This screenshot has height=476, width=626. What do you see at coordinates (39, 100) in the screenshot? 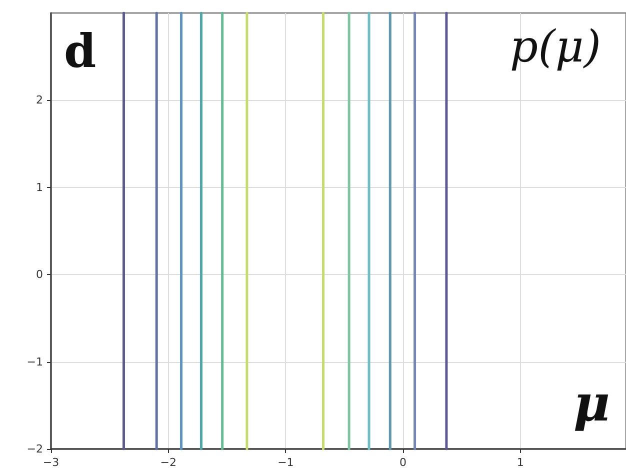
I see `y-tick-label: 2` at bounding box center [39, 100].